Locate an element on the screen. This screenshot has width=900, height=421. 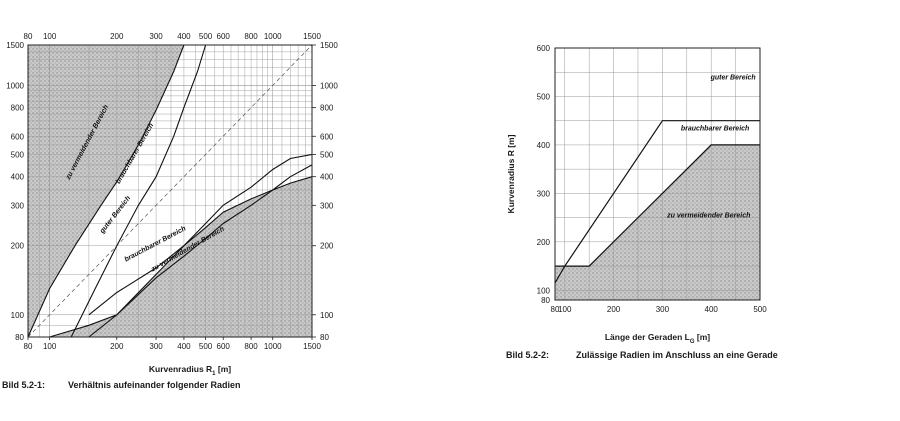
lower-boundary-line is located at coordinates (657, 205).